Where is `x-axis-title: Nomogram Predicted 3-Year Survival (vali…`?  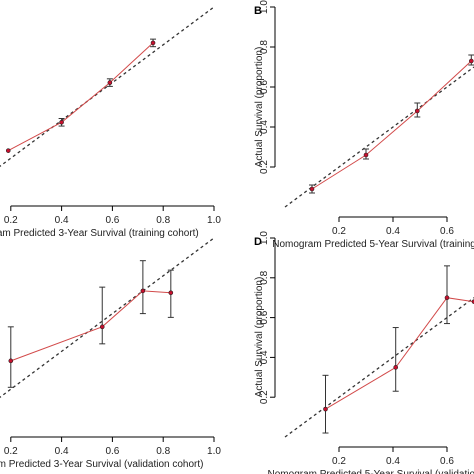
x-axis-title: Nomogram Predicted 3-Year Survival (vali… is located at coordinates (101, 464).